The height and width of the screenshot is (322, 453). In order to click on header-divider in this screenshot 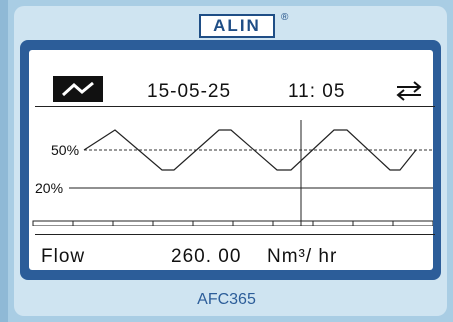, I will do `click(235, 106)`.